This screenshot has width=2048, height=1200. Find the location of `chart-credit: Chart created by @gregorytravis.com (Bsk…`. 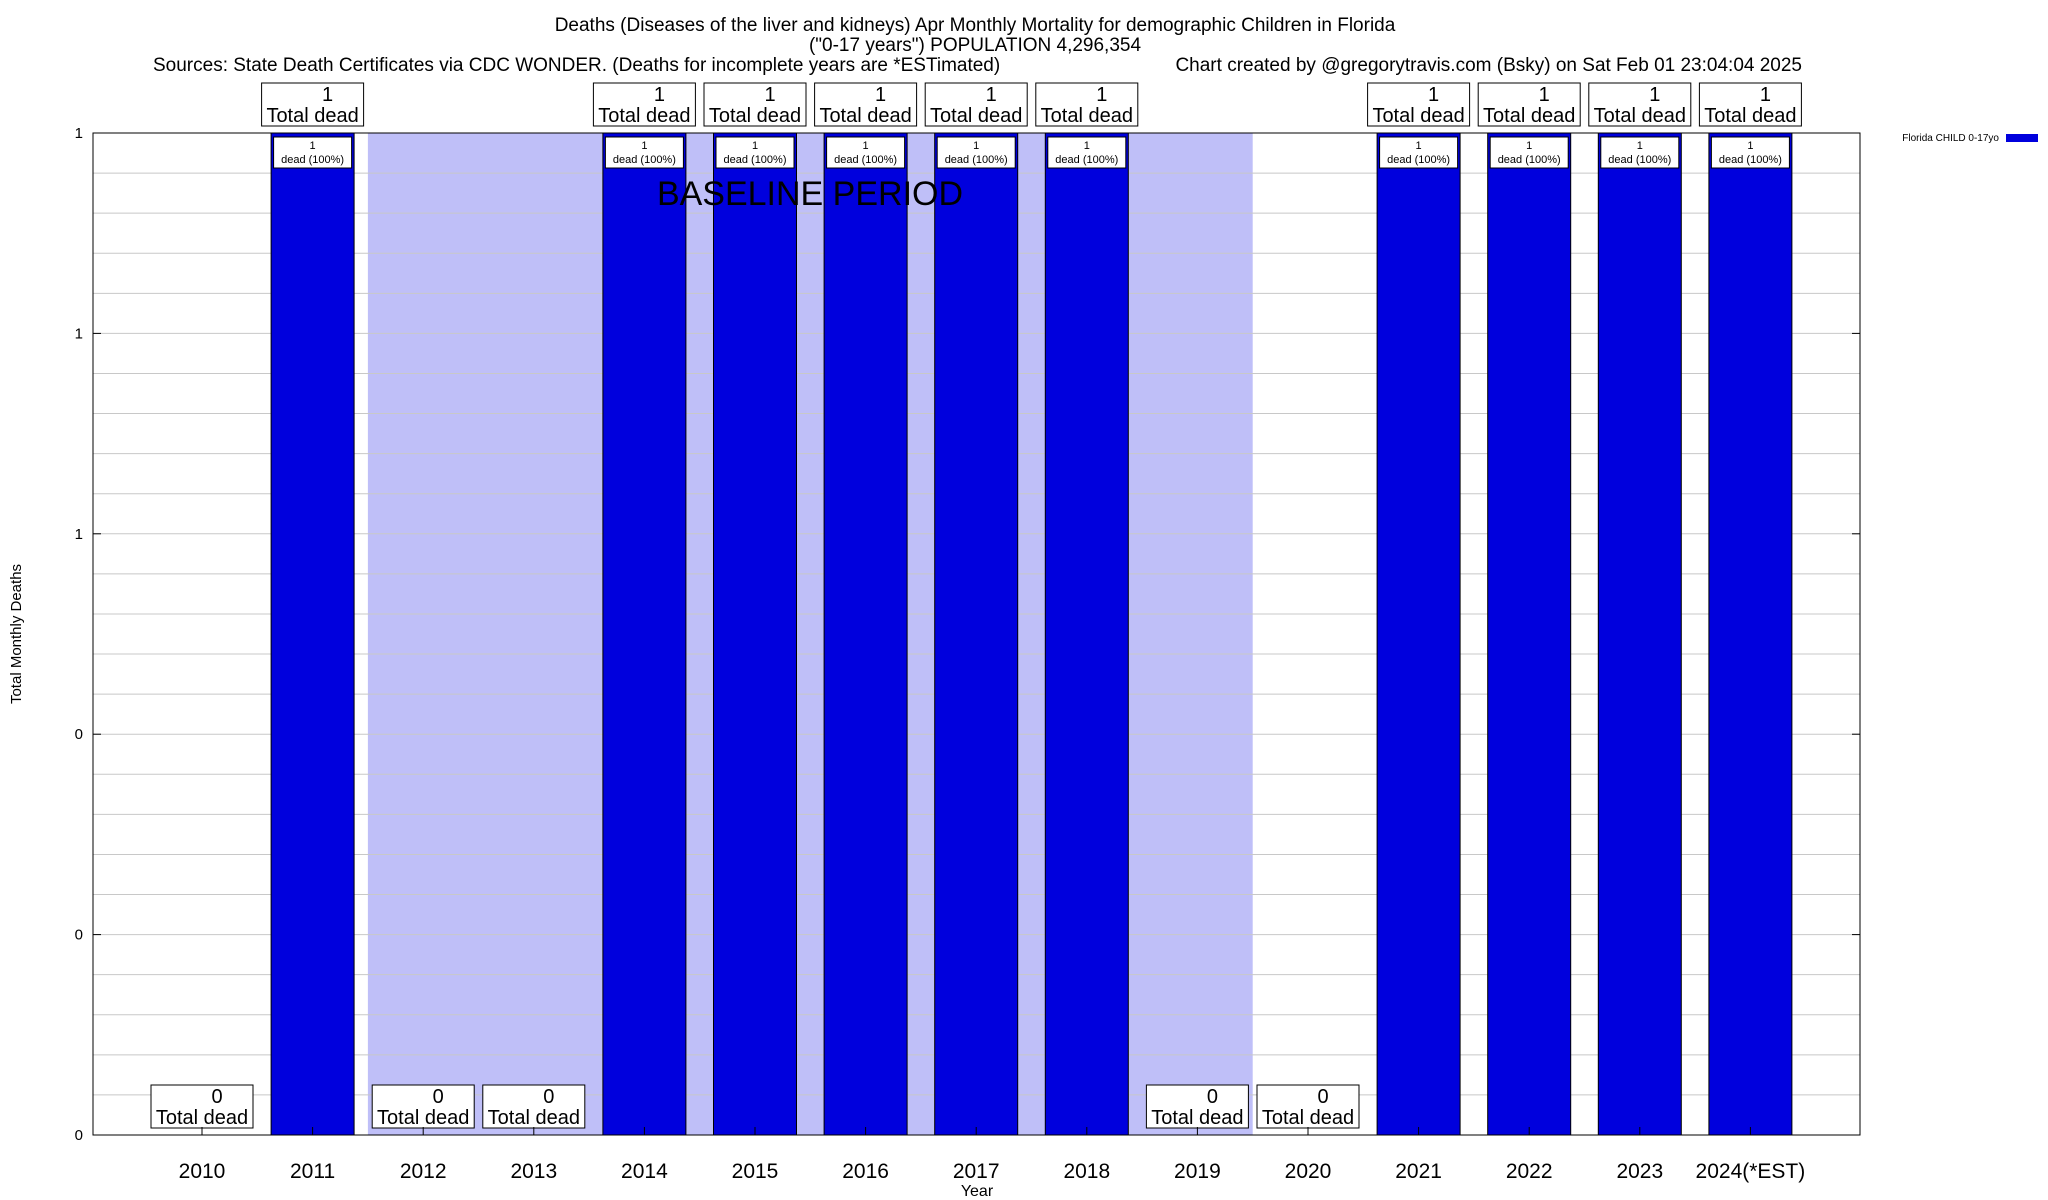

chart-credit: Chart created by @gregorytravis.com (Bsk… is located at coordinates (1488, 65).